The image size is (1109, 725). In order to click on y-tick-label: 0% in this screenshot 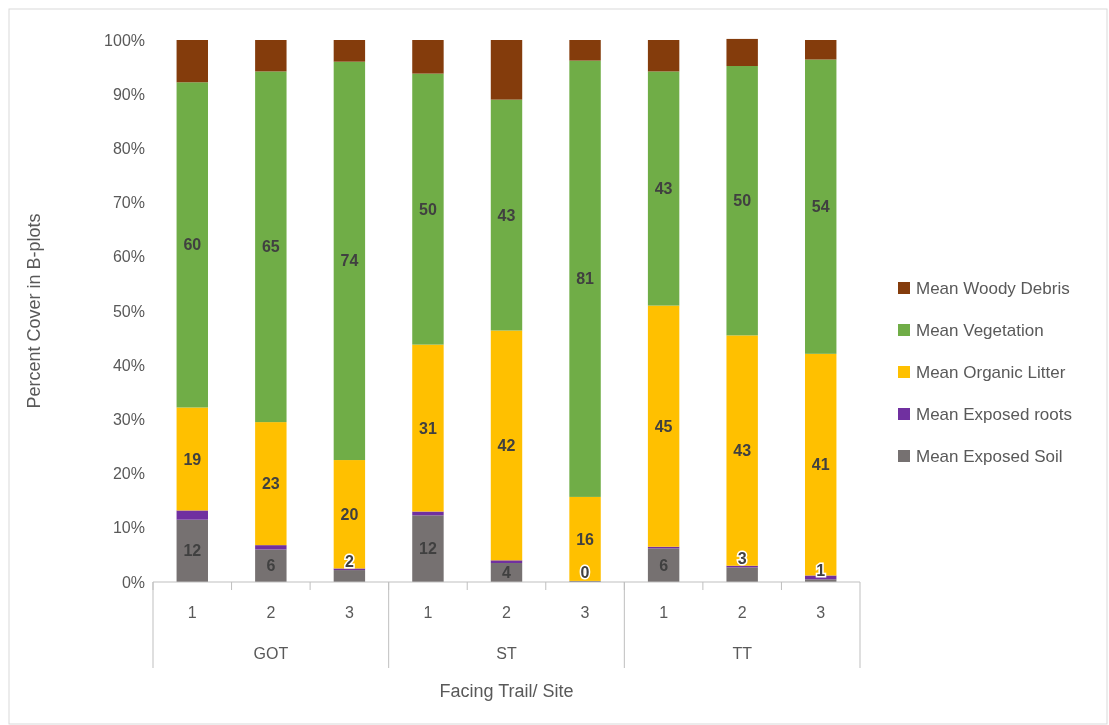, I will do `click(133, 582)`.